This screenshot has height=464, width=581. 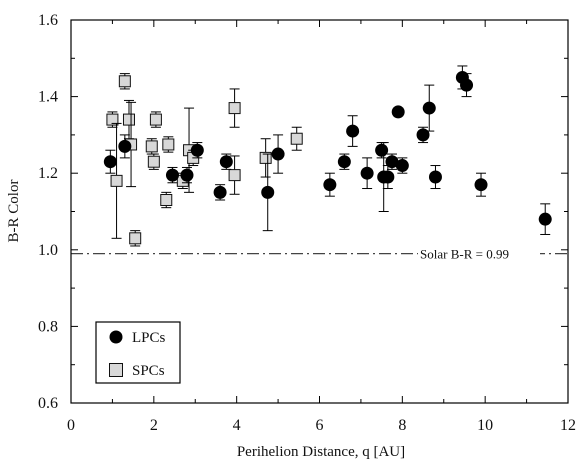 I want to click on solar-label-background, so click(x=479, y=252).